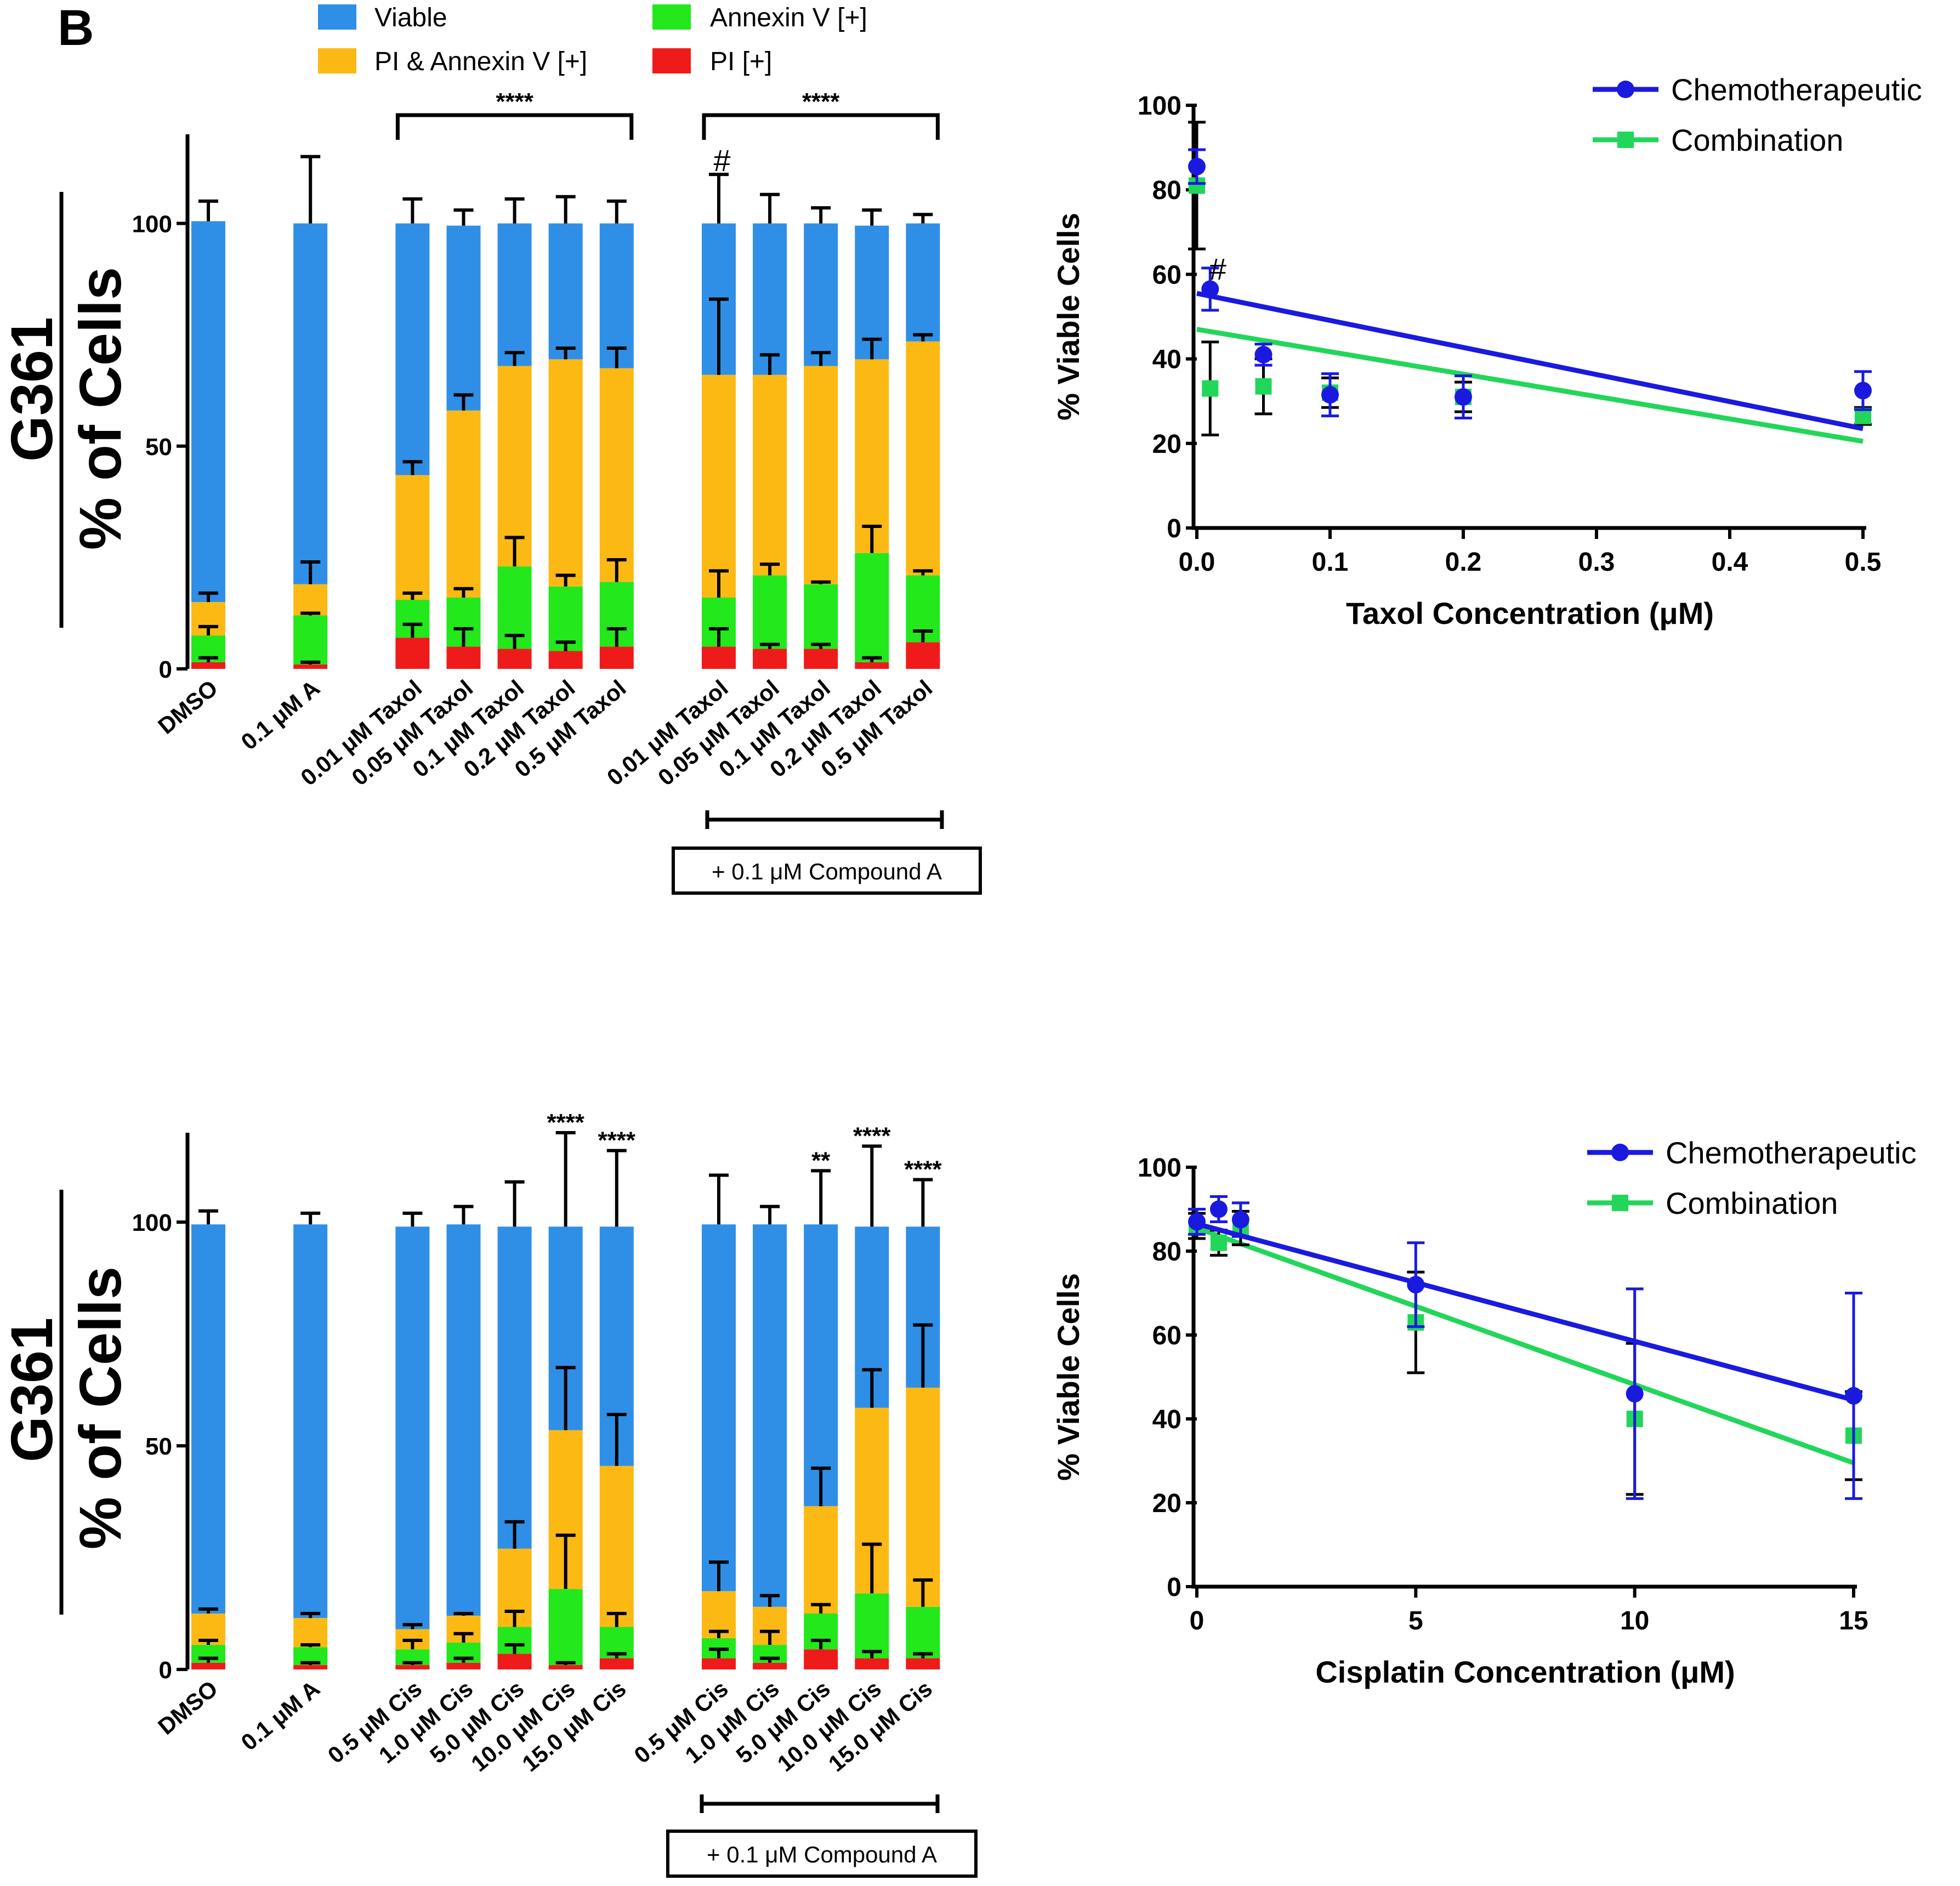 This screenshot has height=1886, width=1960. Describe the element at coordinates (1730, 562) in the screenshot. I see `x-tick-label: 0.4` at that location.